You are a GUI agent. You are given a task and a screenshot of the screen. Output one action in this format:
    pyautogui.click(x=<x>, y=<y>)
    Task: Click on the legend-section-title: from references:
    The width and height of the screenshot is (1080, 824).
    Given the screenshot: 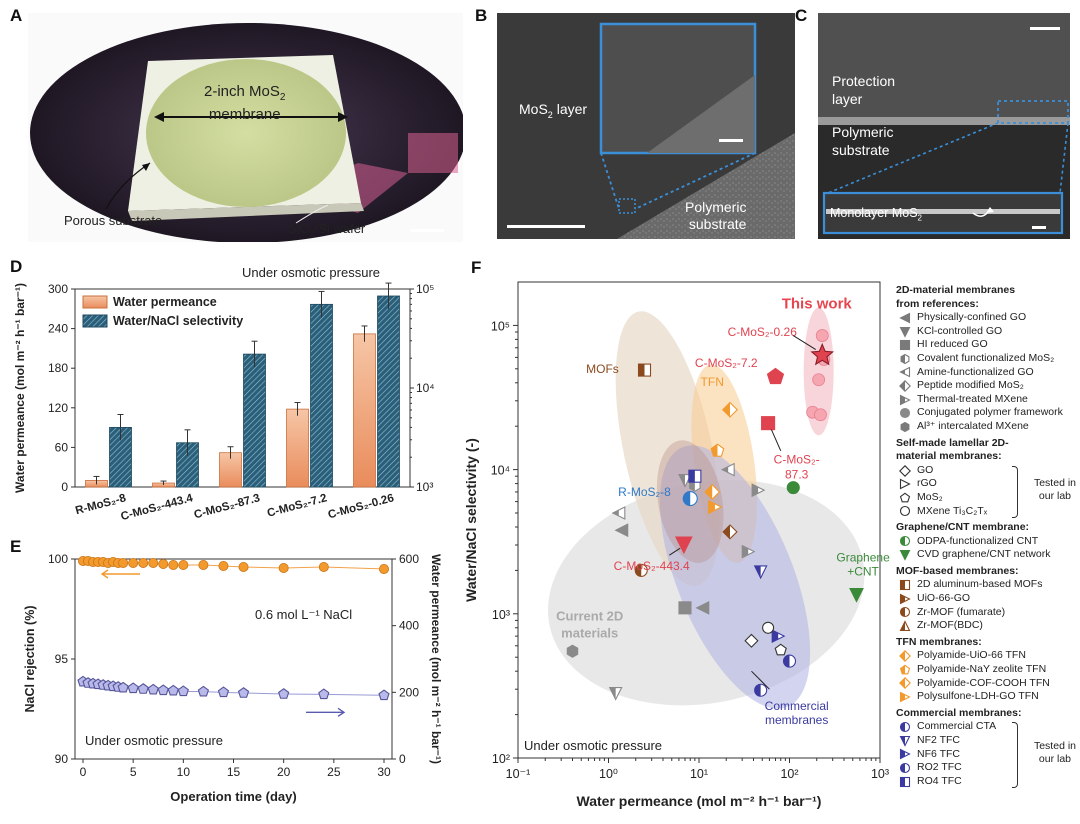 What is the action you would take?
    pyautogui.click(x=937, y=303)
    